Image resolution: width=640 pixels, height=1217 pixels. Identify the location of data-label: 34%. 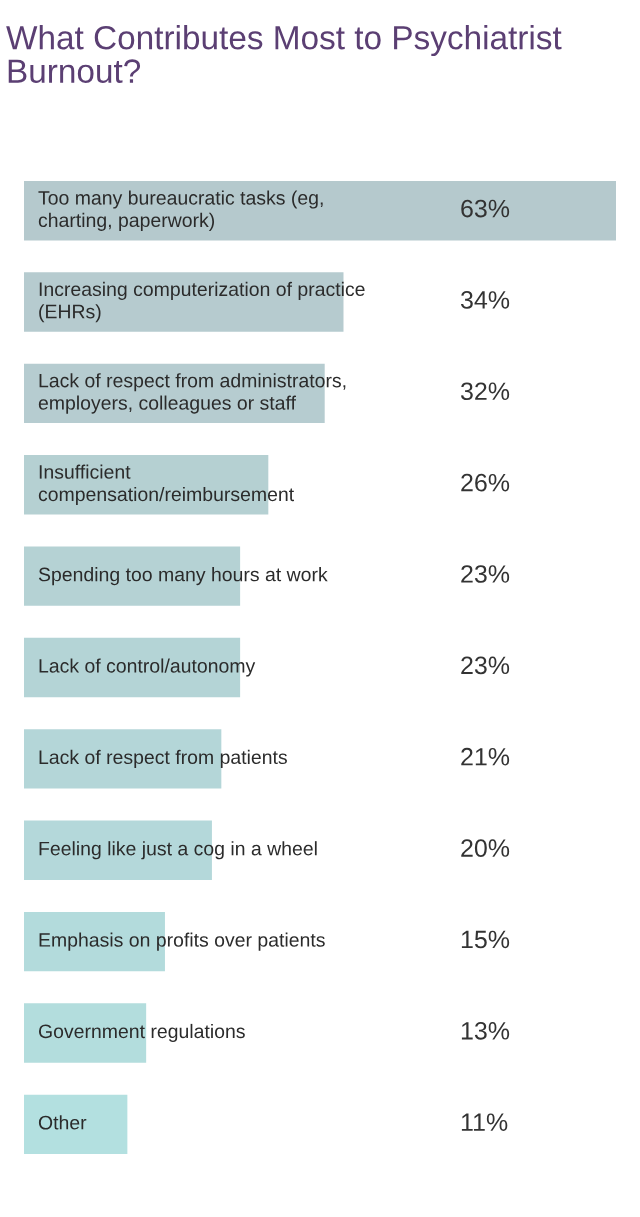
(485, 300).